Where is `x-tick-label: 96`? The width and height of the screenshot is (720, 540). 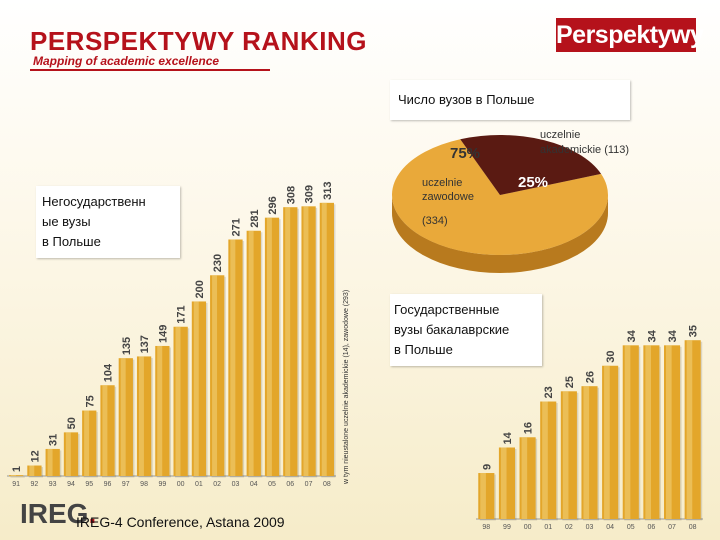 x-tick-label: 96 is located at coordinates (108, 484).